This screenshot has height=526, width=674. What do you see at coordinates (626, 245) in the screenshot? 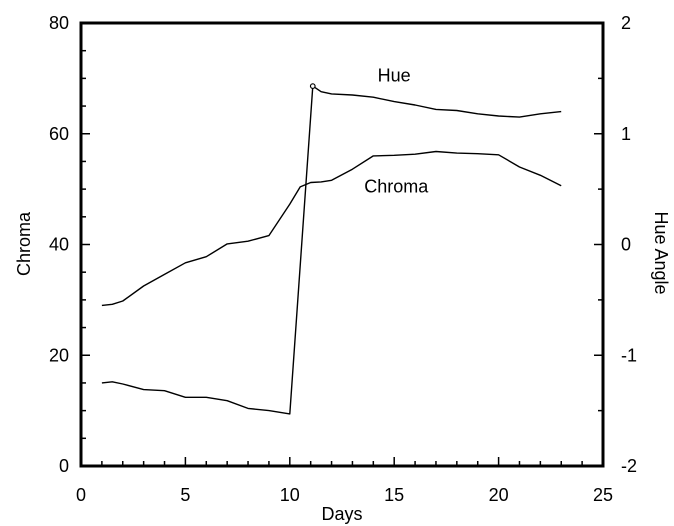
I see `y-right-tick-label: 0` at bounding box center [626, 245].